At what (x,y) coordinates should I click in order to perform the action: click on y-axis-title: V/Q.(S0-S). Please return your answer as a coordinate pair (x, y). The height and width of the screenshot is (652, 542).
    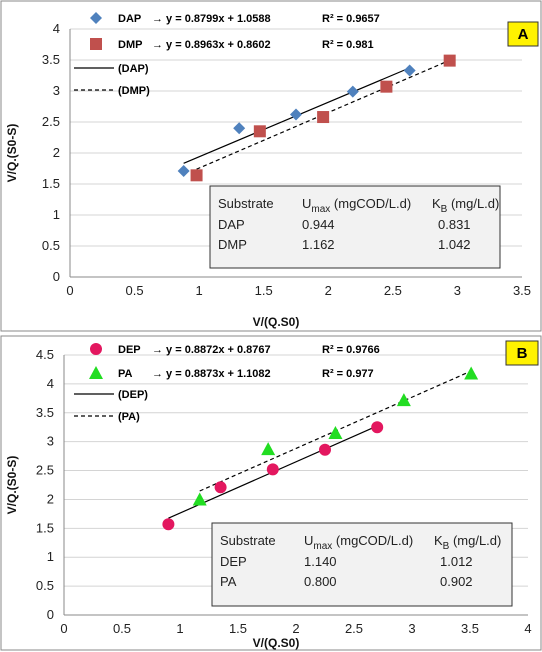
    Looking at the image, I should click on (12, 153).